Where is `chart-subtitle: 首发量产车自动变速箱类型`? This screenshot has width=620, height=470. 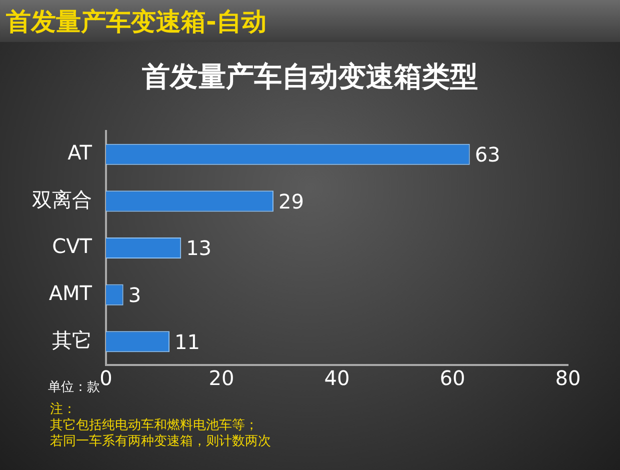 chart-subtitle: 首发量产车自动变速箱类型 is located at coordinates (310, 77).